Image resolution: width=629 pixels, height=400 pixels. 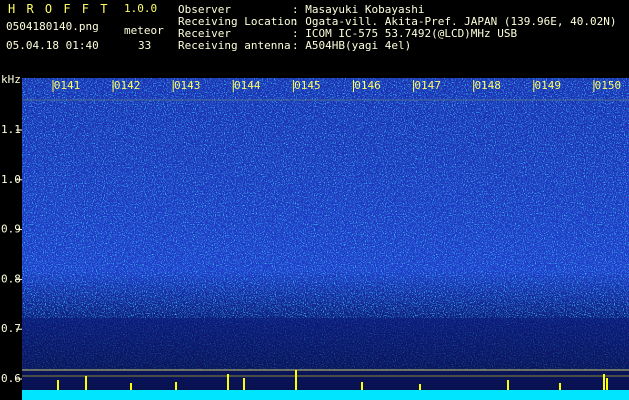 What do you see at coordinates (11, 378) in the screenshot?
I see `y-label: 0.6` at bounding box center [11, 378].